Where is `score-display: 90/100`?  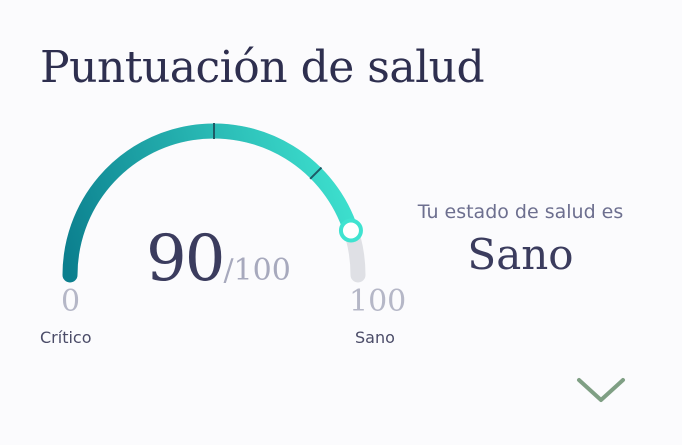 score-display: 90/100 is located at coordinates (218, 259).